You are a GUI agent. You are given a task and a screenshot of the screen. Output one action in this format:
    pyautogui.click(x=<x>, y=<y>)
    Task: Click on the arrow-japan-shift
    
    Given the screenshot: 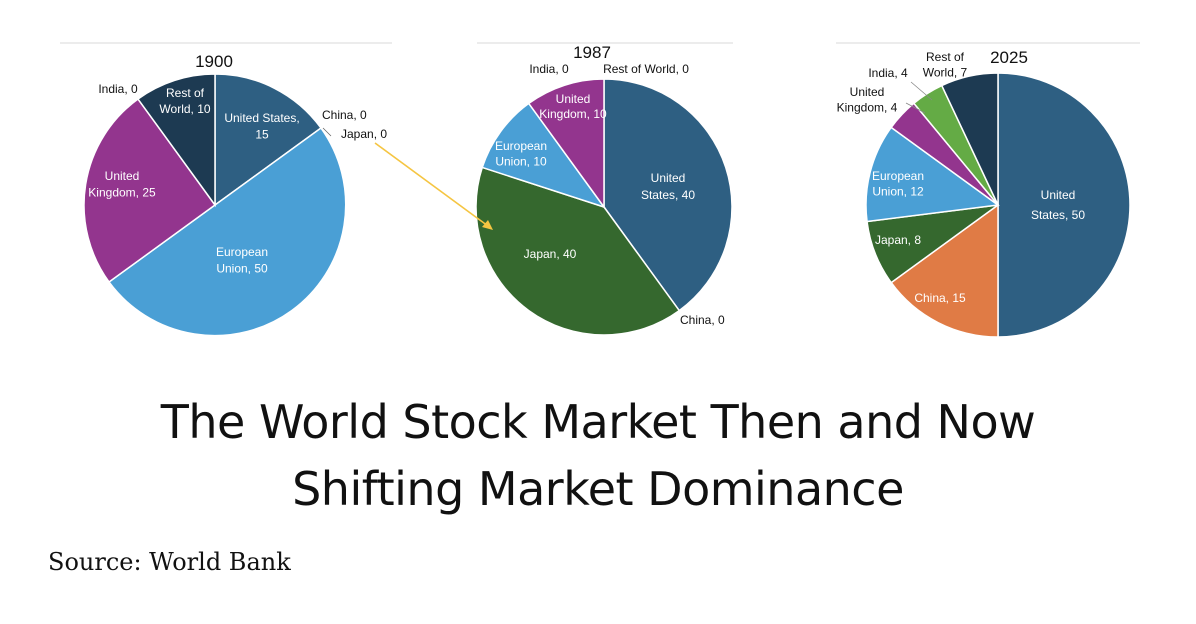 What is the action you would take?
    pyautogui.click(x=433, y=186)
    